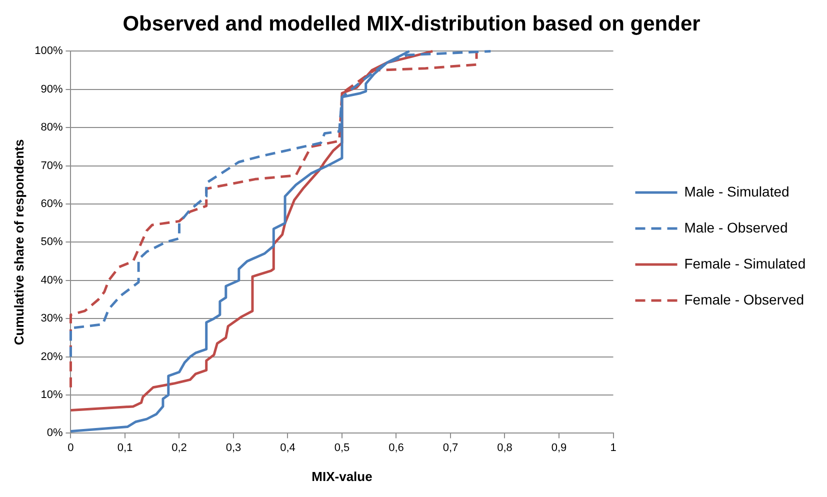  What do you see at coordinates (48, 51) in the screenshot?
I see `y-tick-label: 100%` at bounding box center [48, 51].